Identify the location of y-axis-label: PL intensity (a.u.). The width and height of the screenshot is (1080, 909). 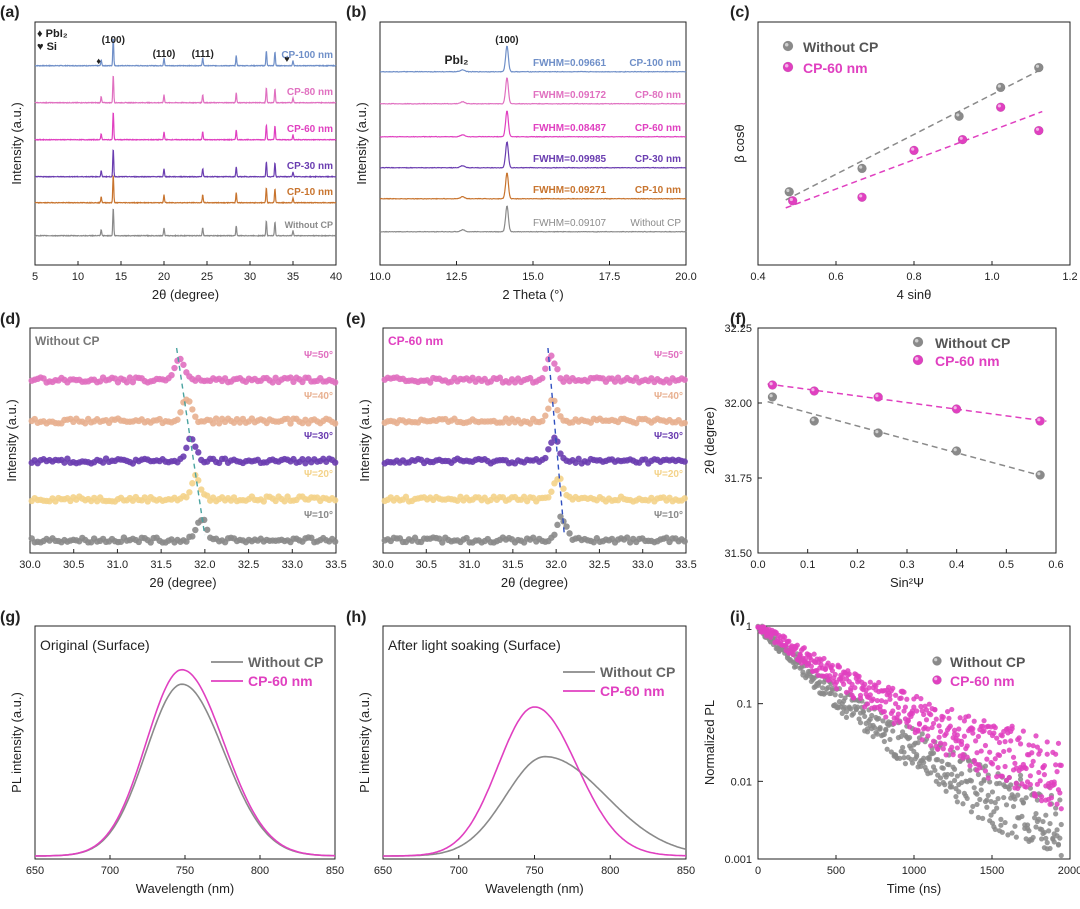
(364, 742).